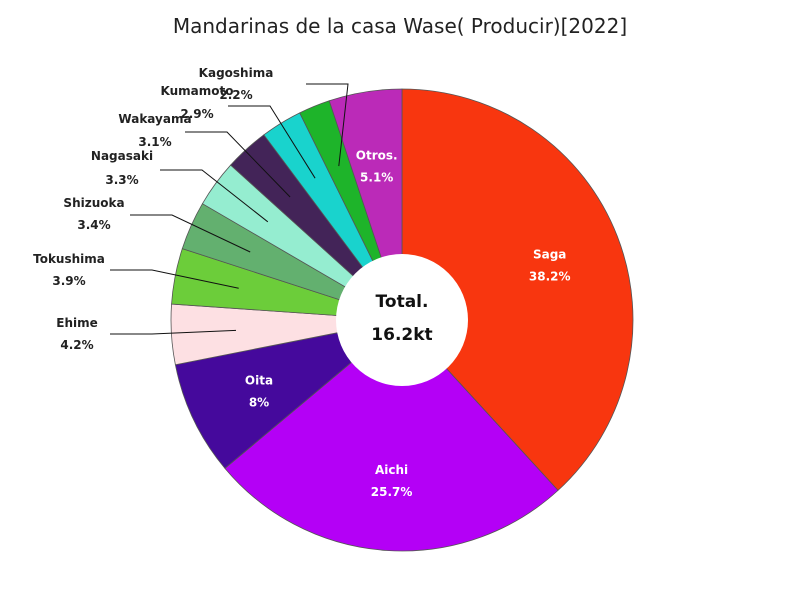 This screenshot has width=800, height=600. What do you see at coordinates (190, 233) in the screenshot?
I see `leader-line-shizuoka` at bounding box center [190, 233].